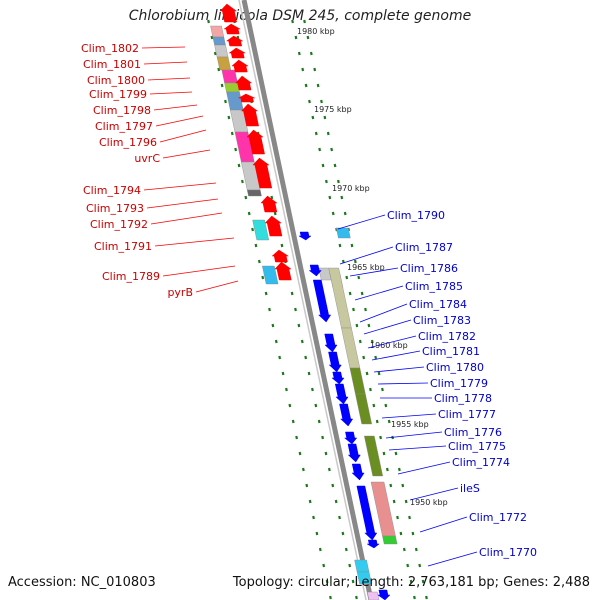 The image size is (600, 600). Describe the element at coordinates (180, 292) in the screenshot. I see `left-gene-label: pyrB` at that location.